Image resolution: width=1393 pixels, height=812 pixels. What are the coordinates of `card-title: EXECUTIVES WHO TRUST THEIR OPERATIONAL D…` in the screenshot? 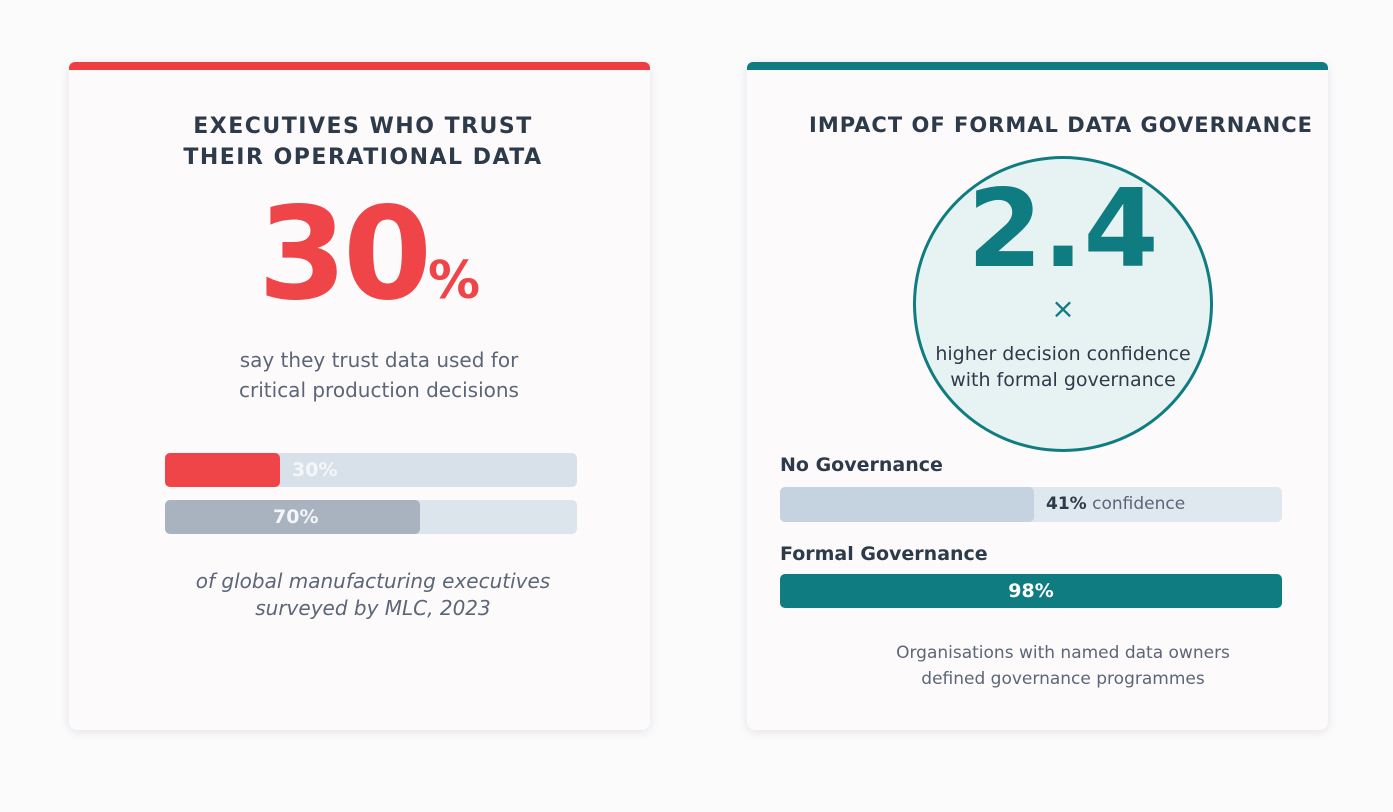 It's located at (363, 142).